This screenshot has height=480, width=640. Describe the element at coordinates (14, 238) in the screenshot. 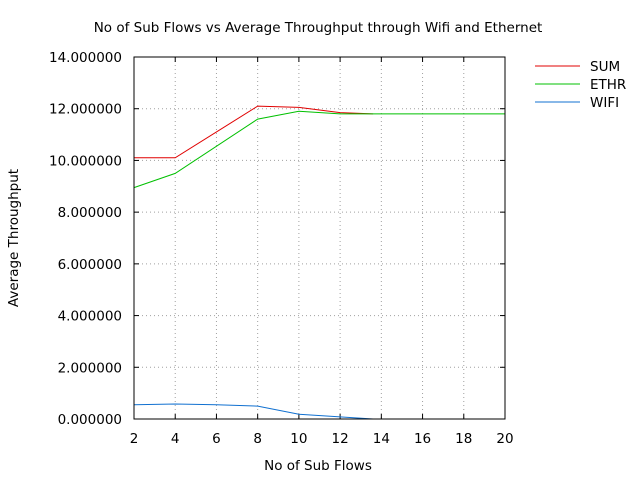

I see `y-axis-label: Average Throughput` at that location.